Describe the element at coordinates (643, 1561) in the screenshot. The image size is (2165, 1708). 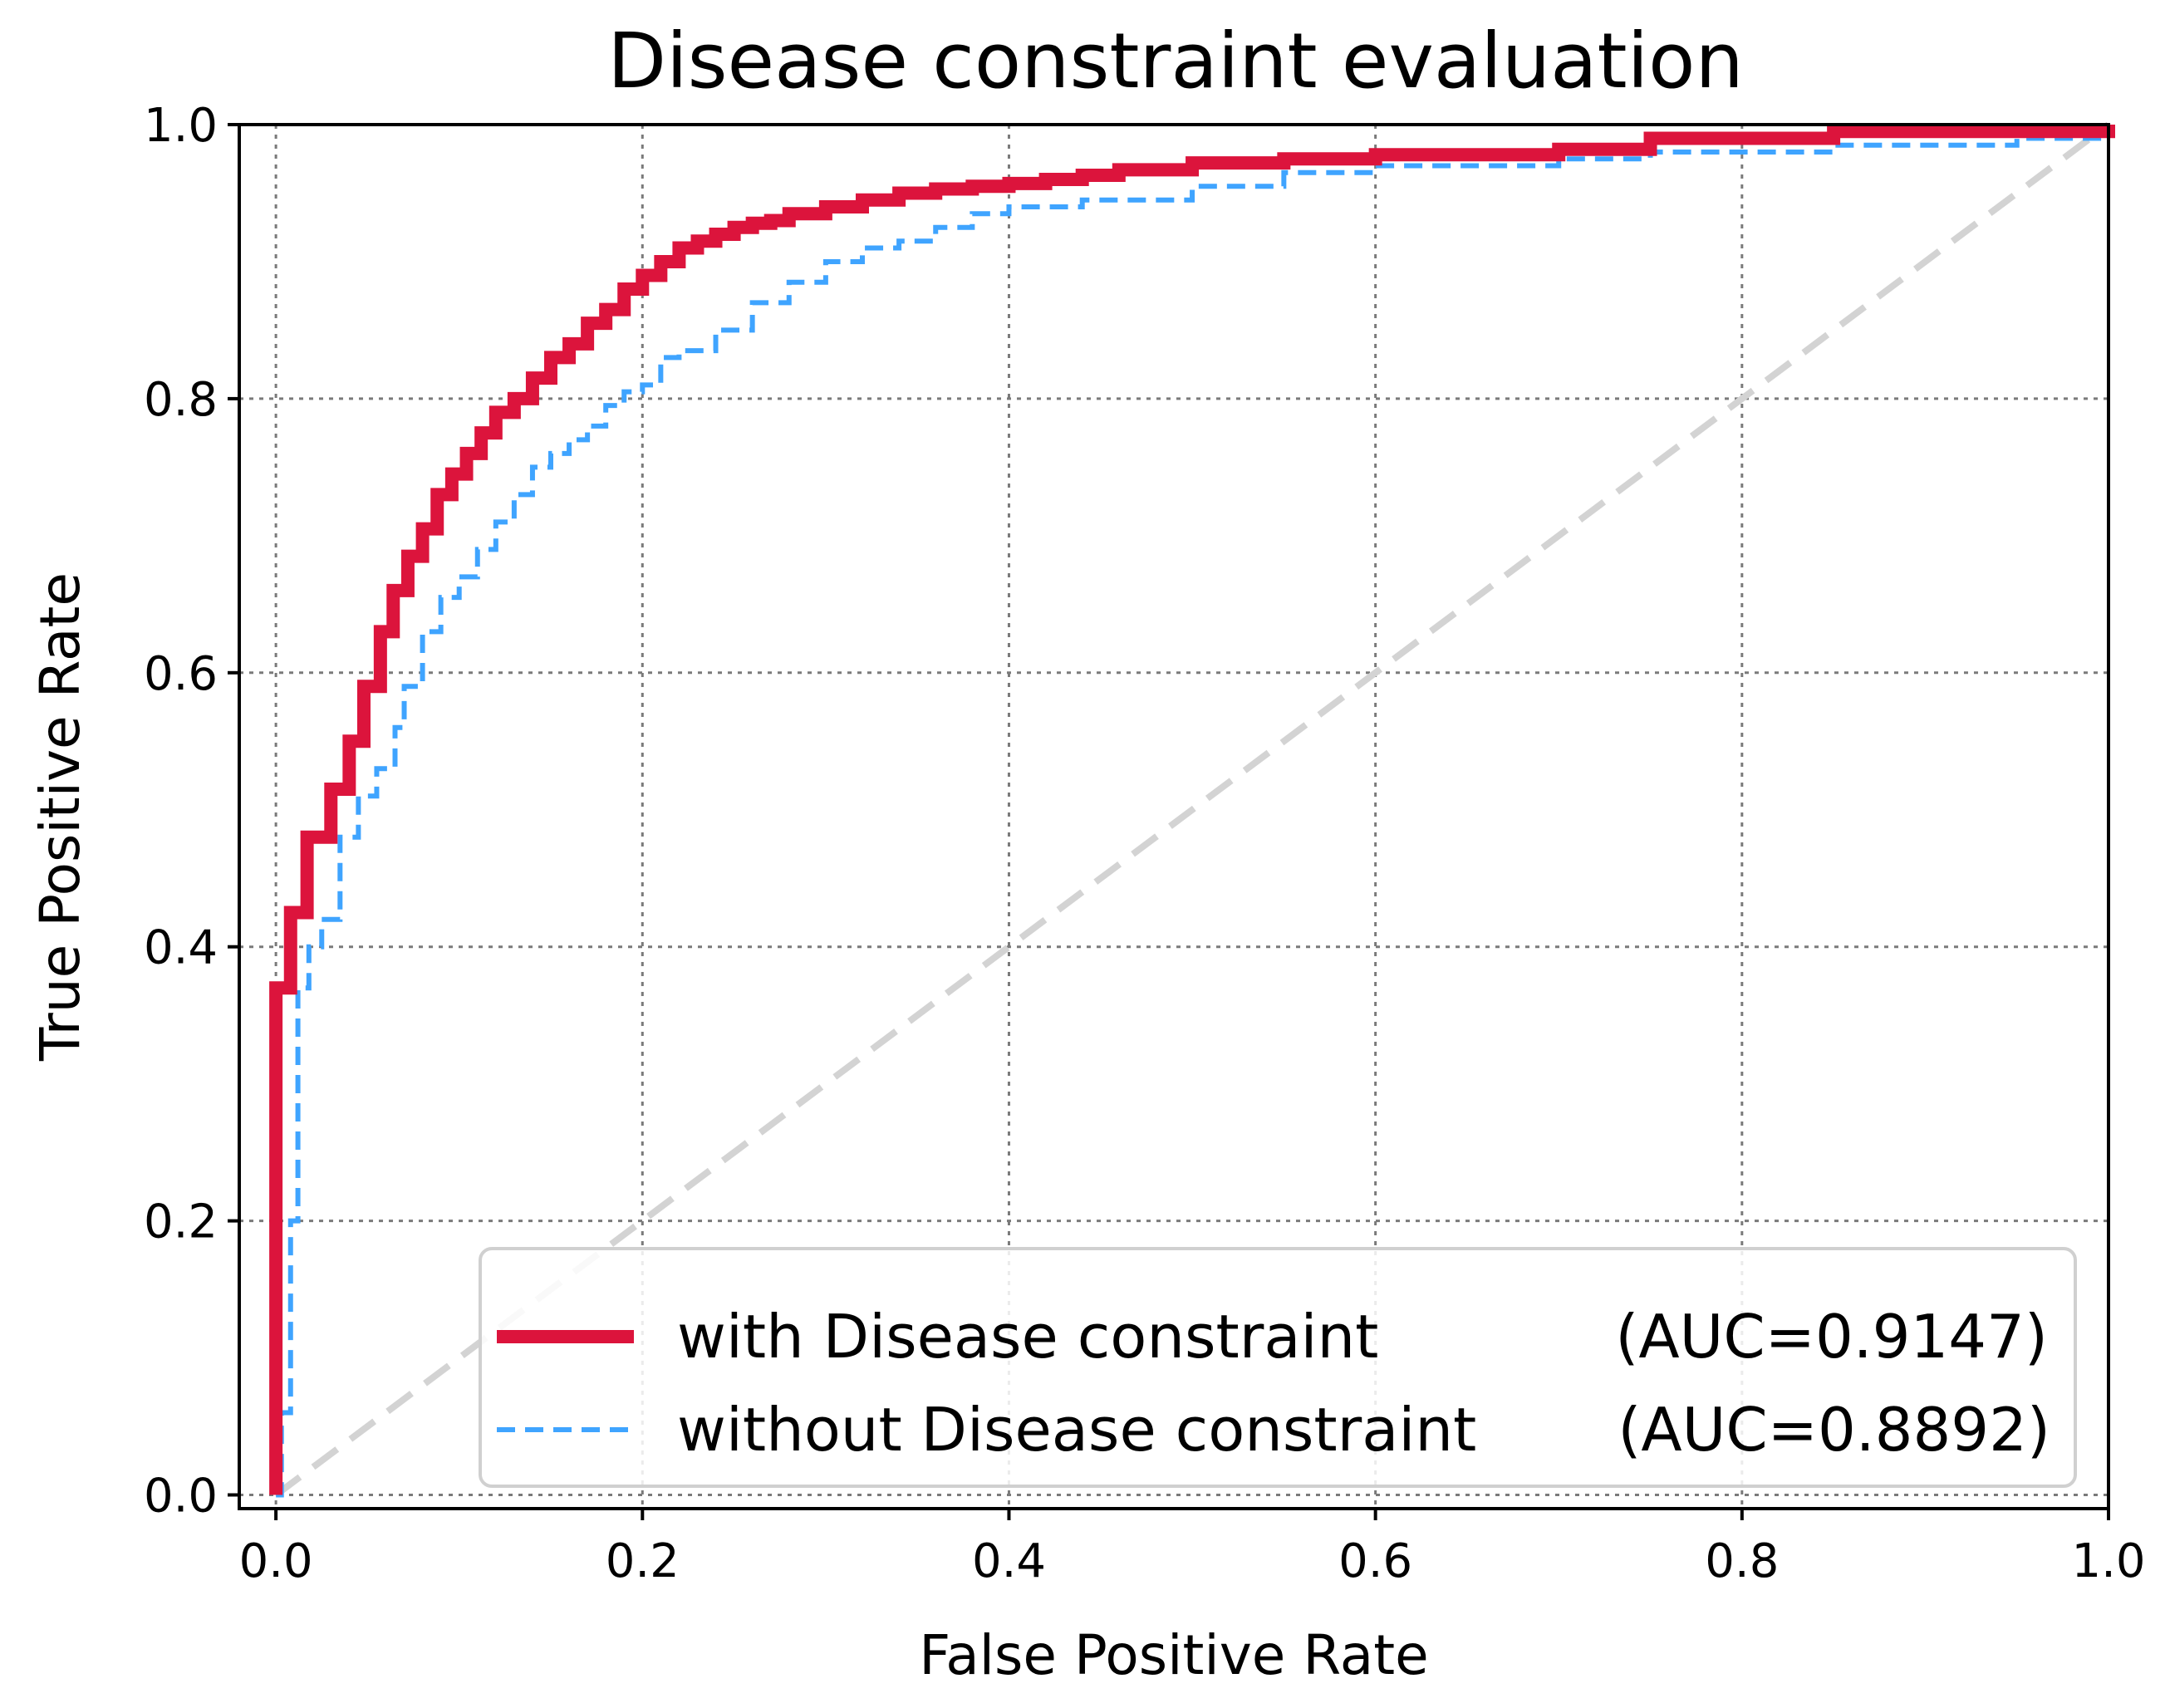
I see `x-tick-label: 0.2` at that location.